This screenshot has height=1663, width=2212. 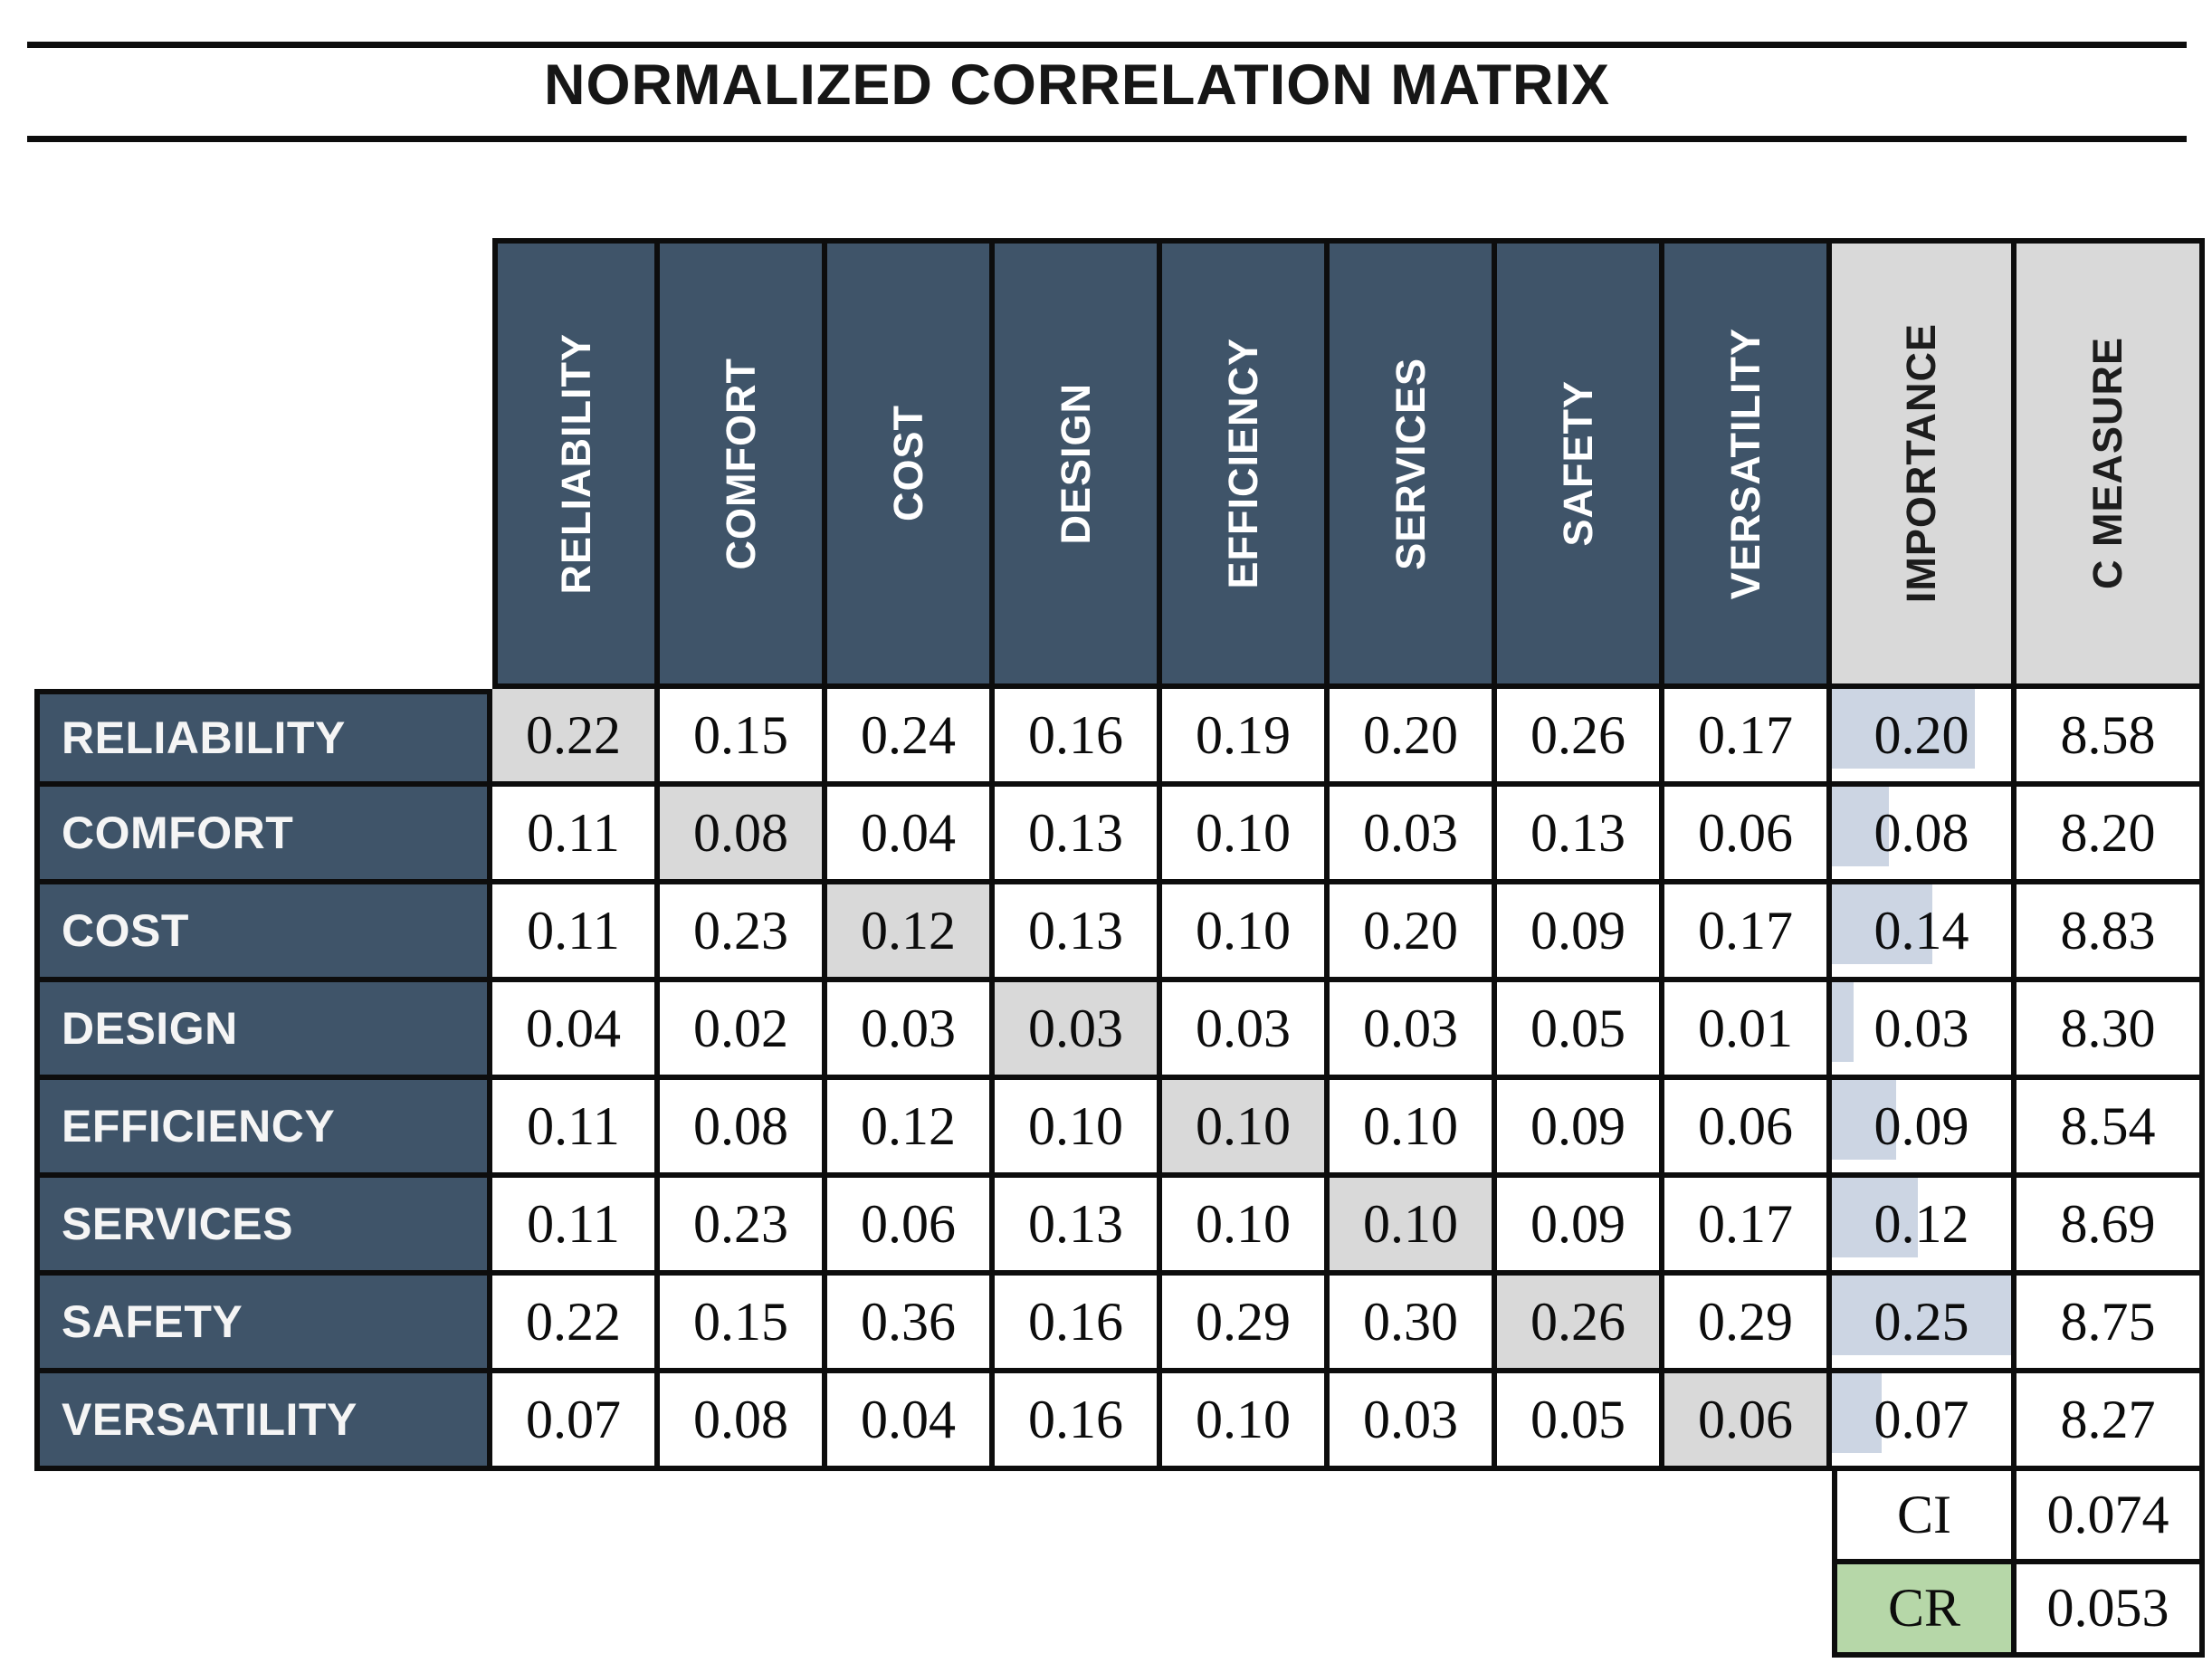 What do you see at coordinates (911, 1422) in the screenshot?
I see `matrix-cell: 0.04` at bounding box center [911, 1422].